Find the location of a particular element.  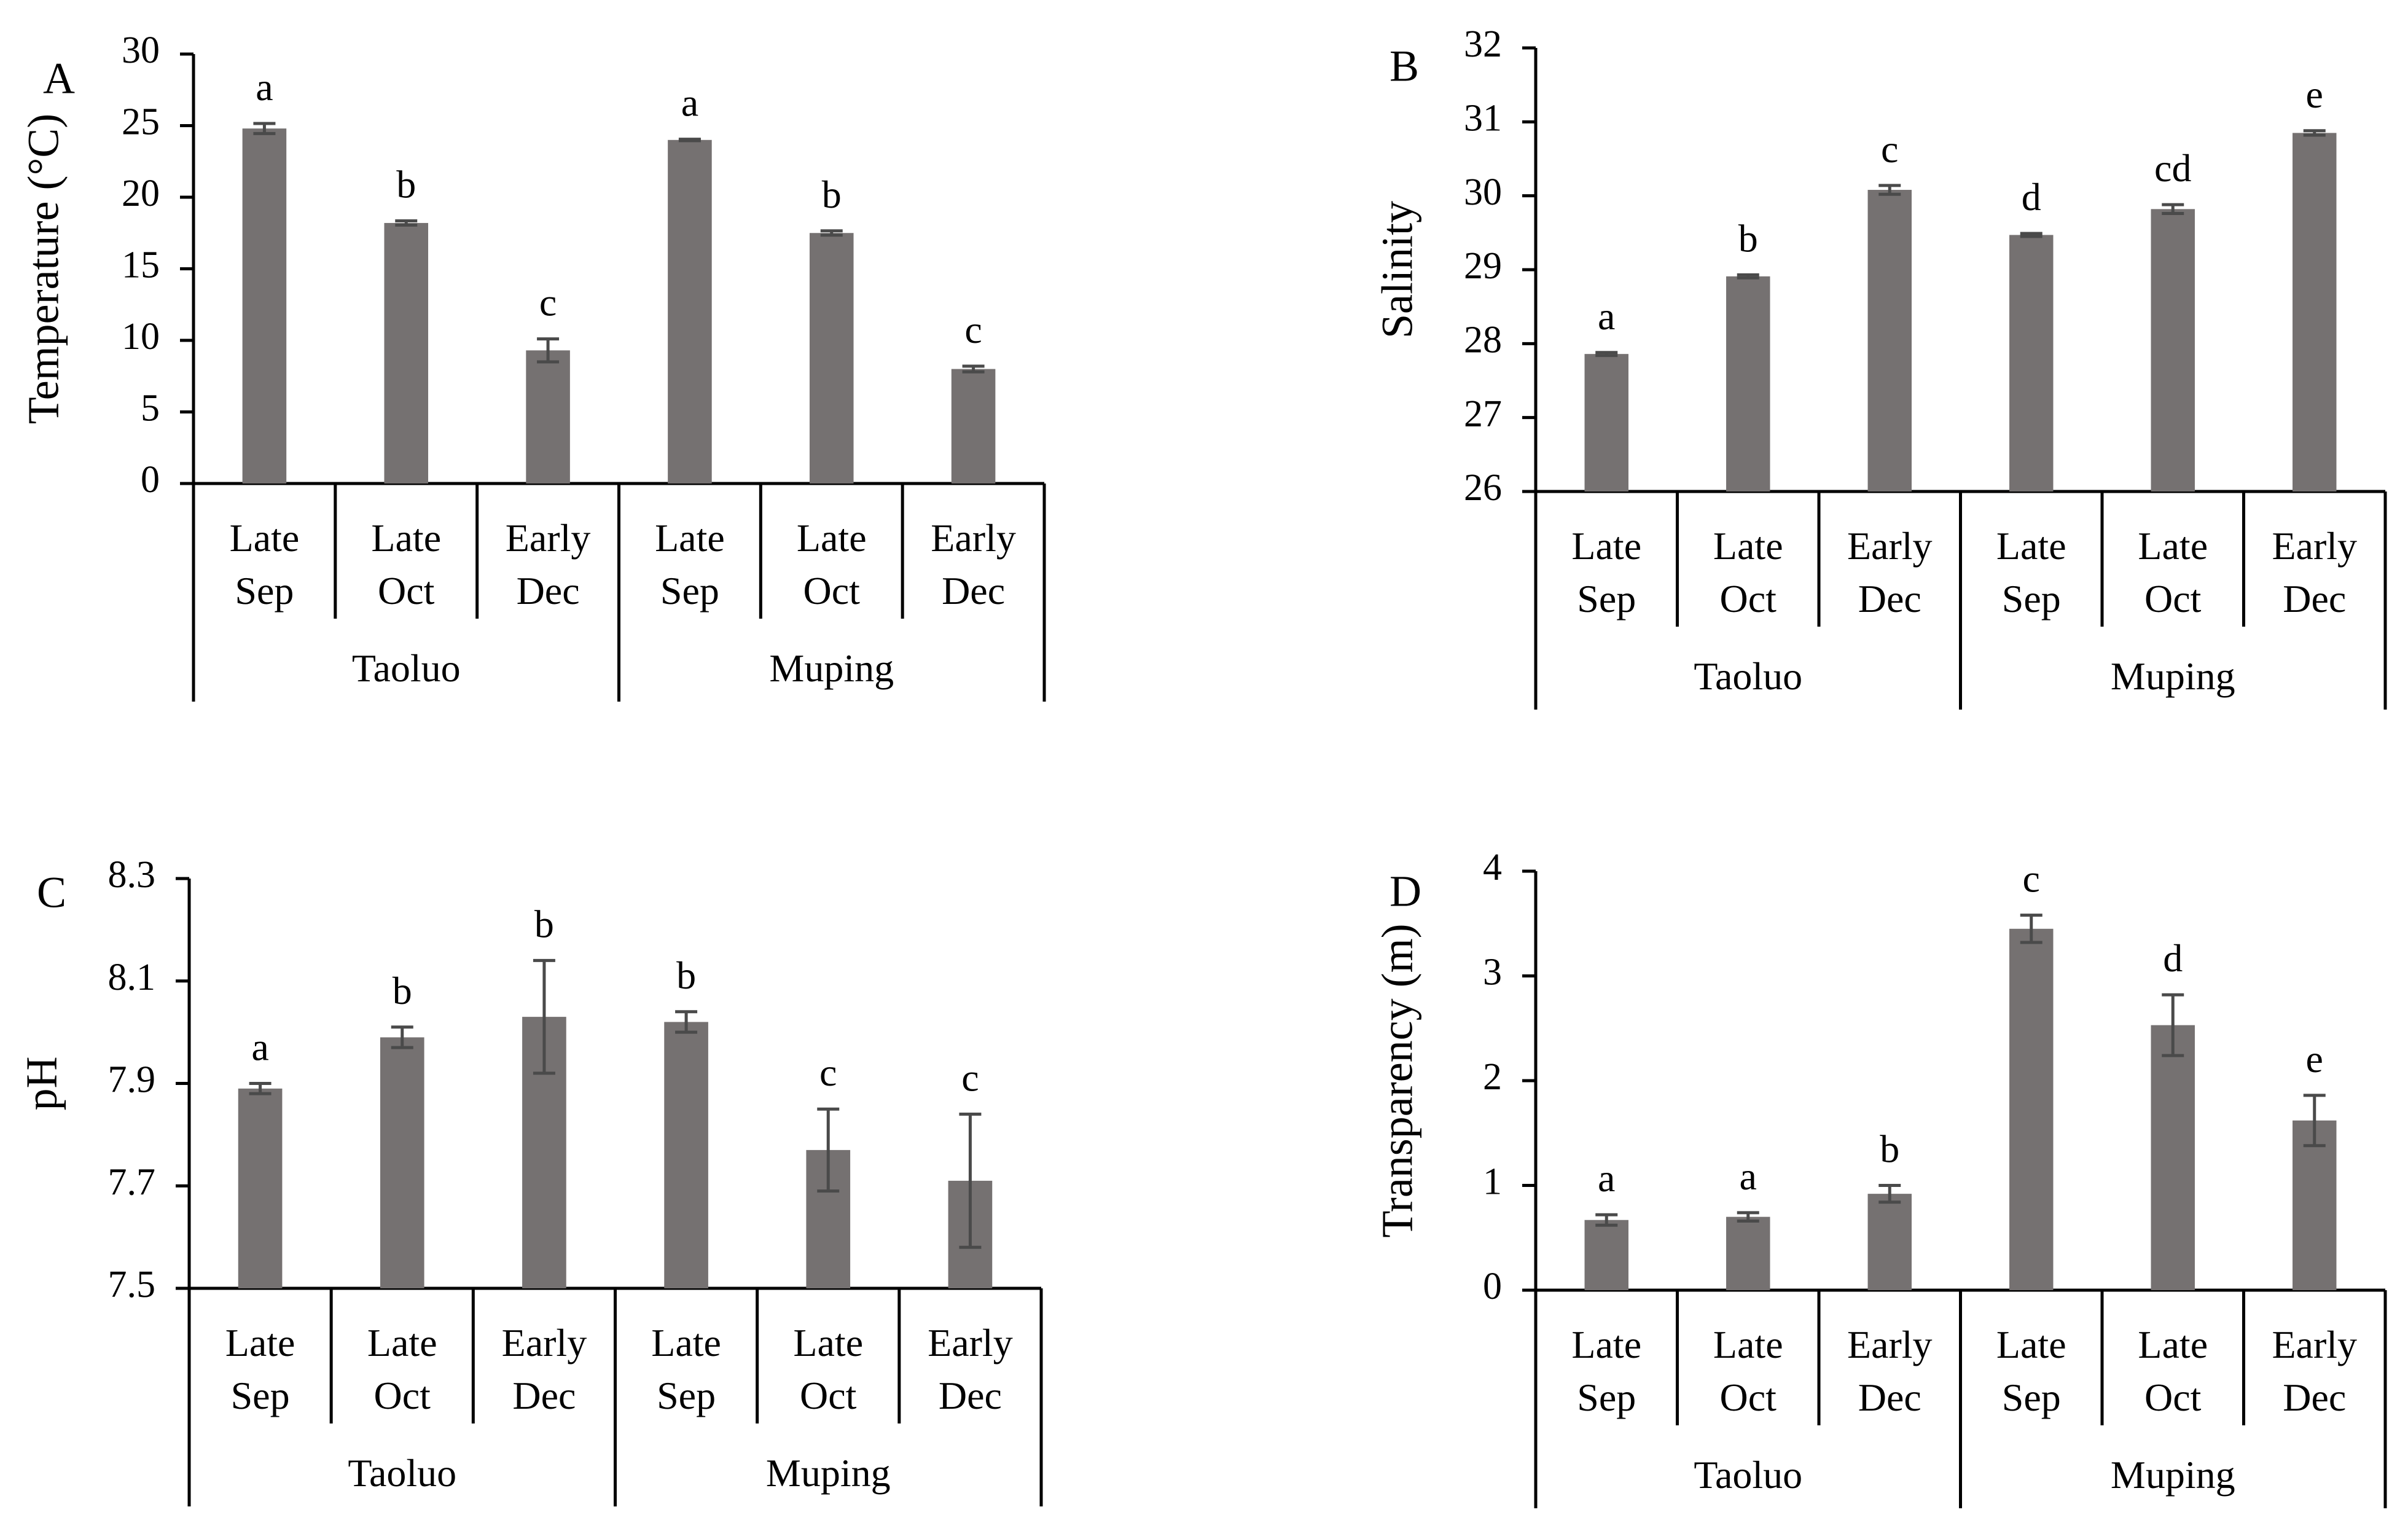

y-tick-label: 32 is located at coordinates (1483, 44).